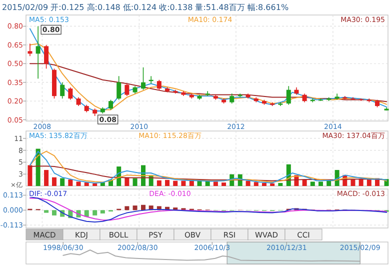 This screenshot has width=391, height=266. I want to click on chart-title: 2015/02/09 开:0.125 高:0.148 低:0.124 收:0.138 量:51.48百万 幅:8.661%, so click(145, 7).